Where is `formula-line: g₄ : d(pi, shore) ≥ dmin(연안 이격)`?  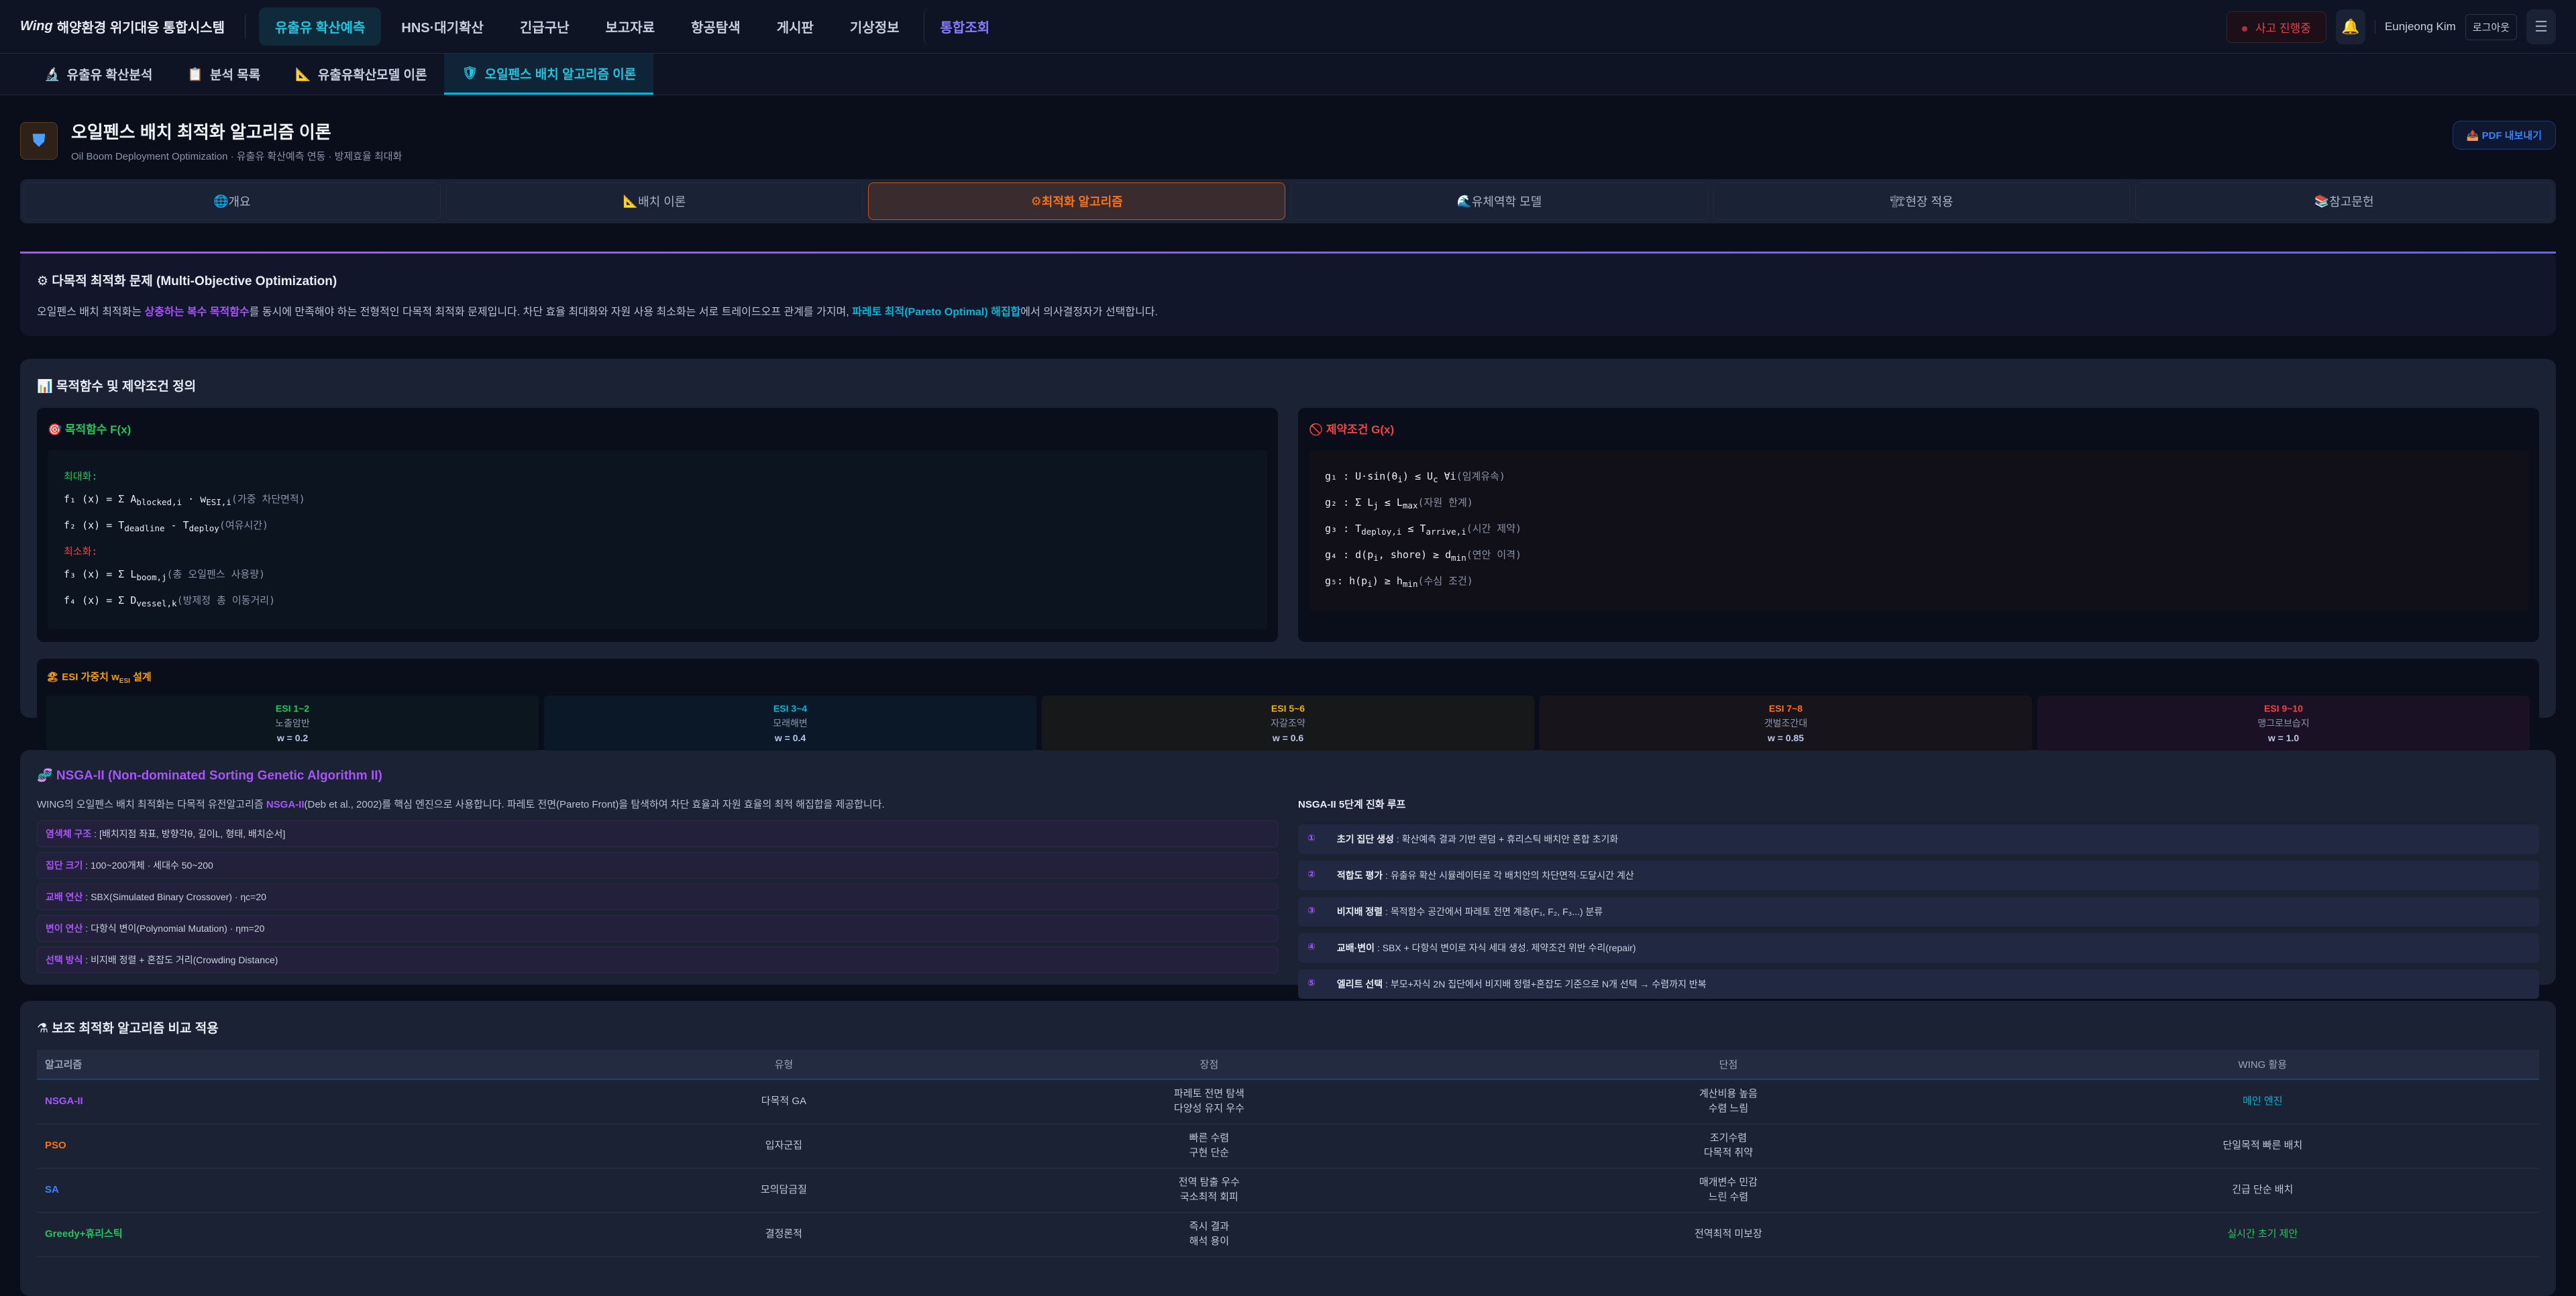 formula-line: g₄ : d(pi, shore) ≥ dmin(연안 이격) is located at coordinates (1423, 556).